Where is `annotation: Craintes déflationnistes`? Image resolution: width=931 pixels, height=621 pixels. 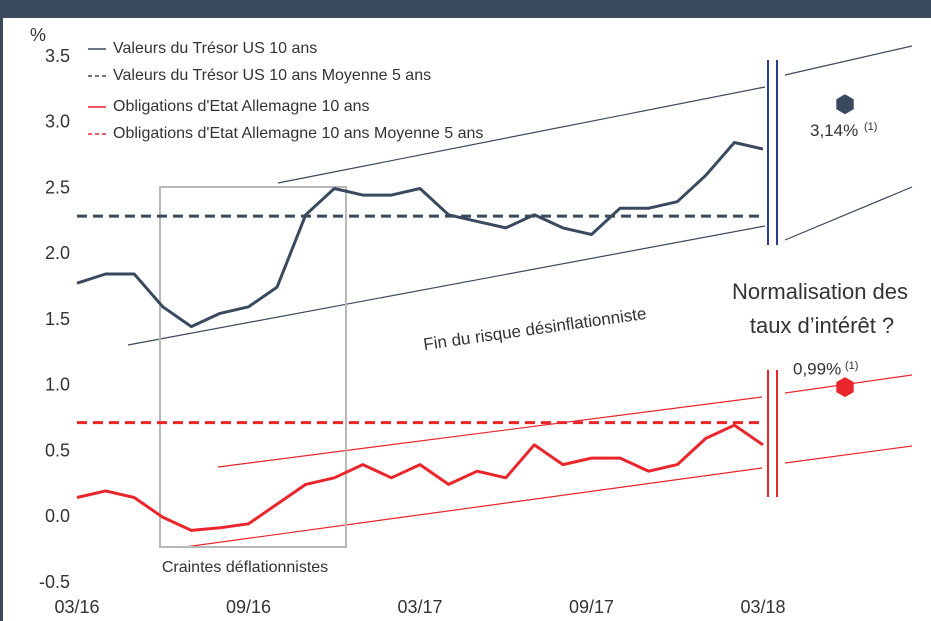 annotation: Craintes déflationnistes is located at coordinates (245, 567).